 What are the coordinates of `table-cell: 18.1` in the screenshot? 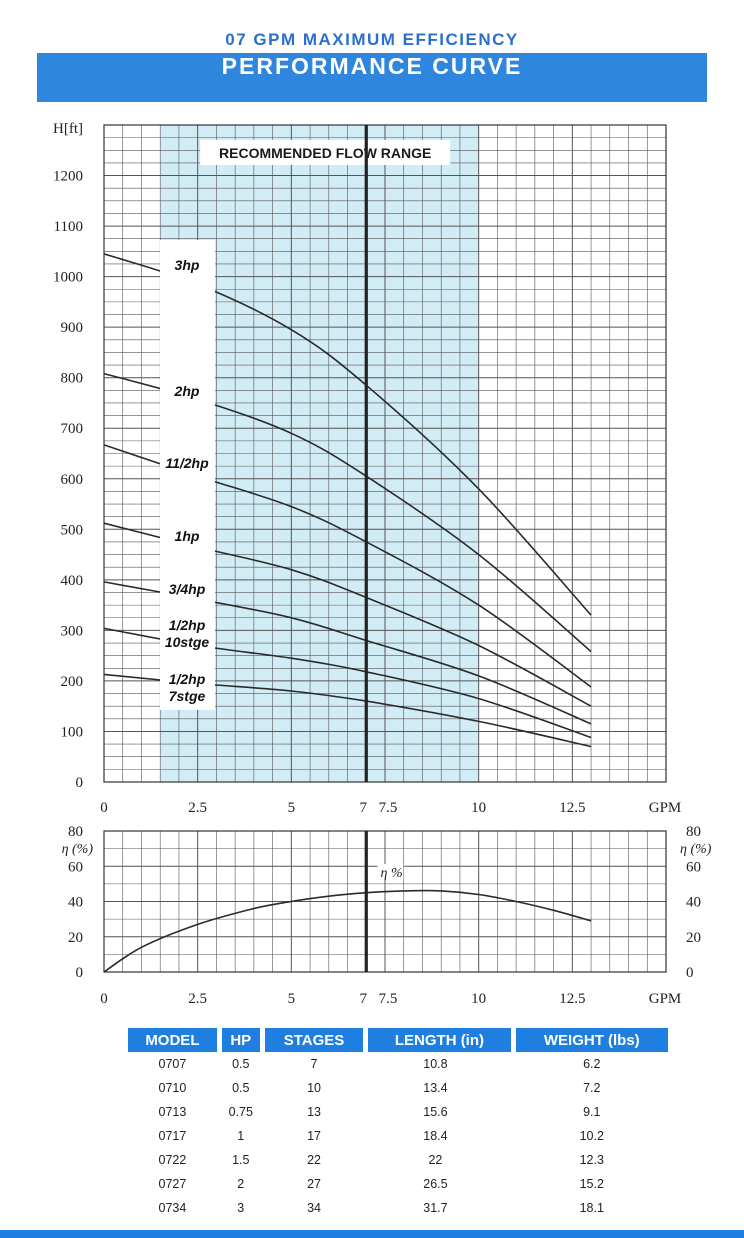 It's located at (591, 1208).